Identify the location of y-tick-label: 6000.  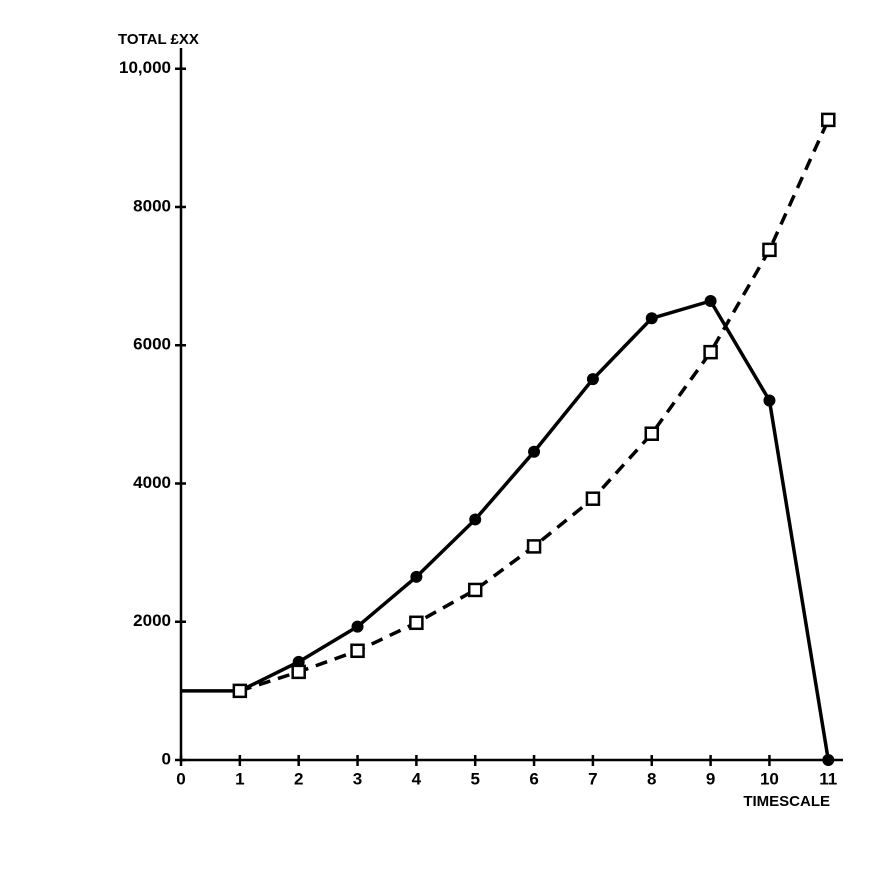
(152, 344).